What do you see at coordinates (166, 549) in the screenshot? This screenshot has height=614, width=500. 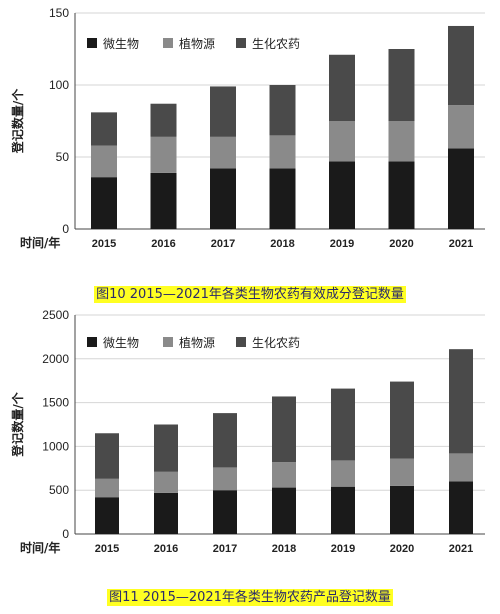 I see `chart2-x-tick-label: 2016` at bounding box center [166, 549].